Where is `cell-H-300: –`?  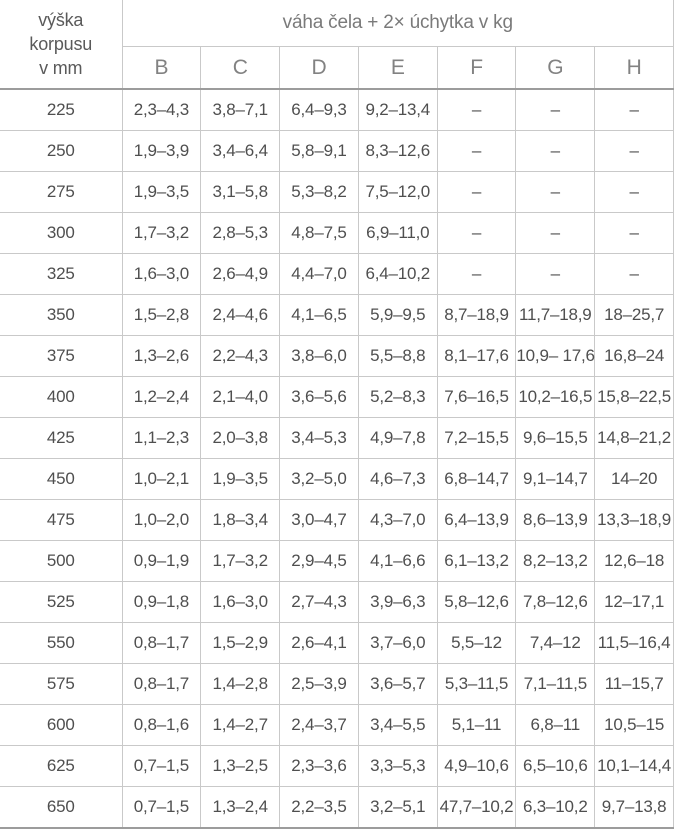 cell-H-300: – is located at coordinates (634, 233).